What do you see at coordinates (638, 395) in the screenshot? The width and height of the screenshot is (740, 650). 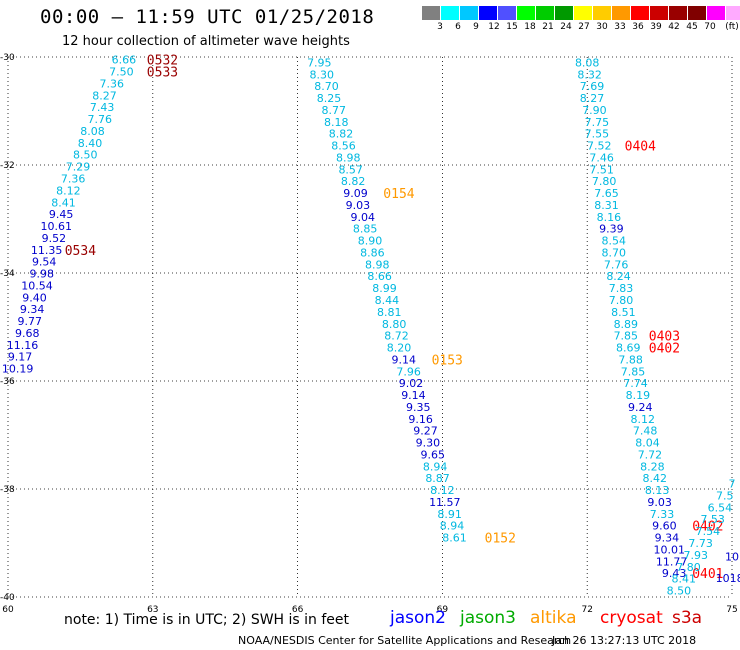 I see `wave-height-value: 8.19` at bounding box center [638, 395].